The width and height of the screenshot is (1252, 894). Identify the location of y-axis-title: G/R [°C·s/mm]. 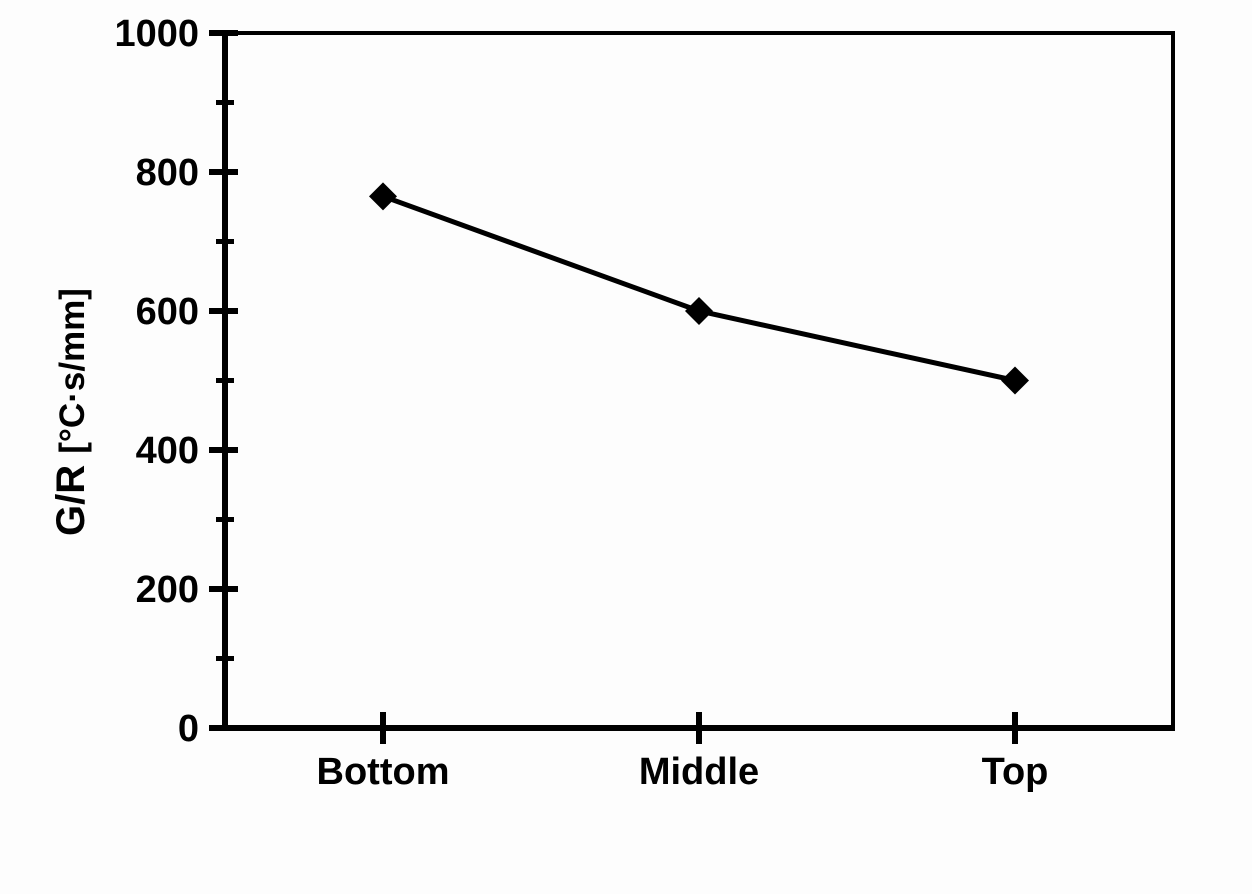
(71, 412).